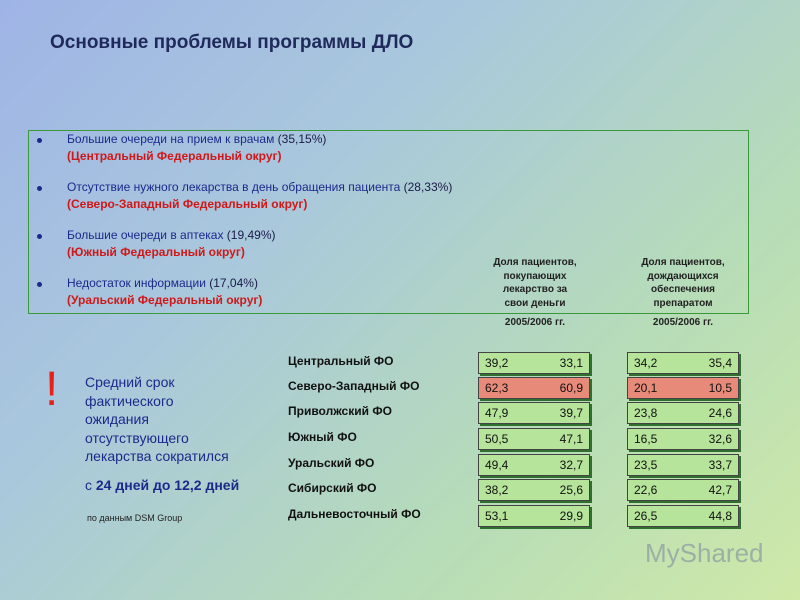  What do you see at coordinates (331, 463) in the screenshot?
I see `region-label: Уральский ФО` at bounding box center [331, 463].